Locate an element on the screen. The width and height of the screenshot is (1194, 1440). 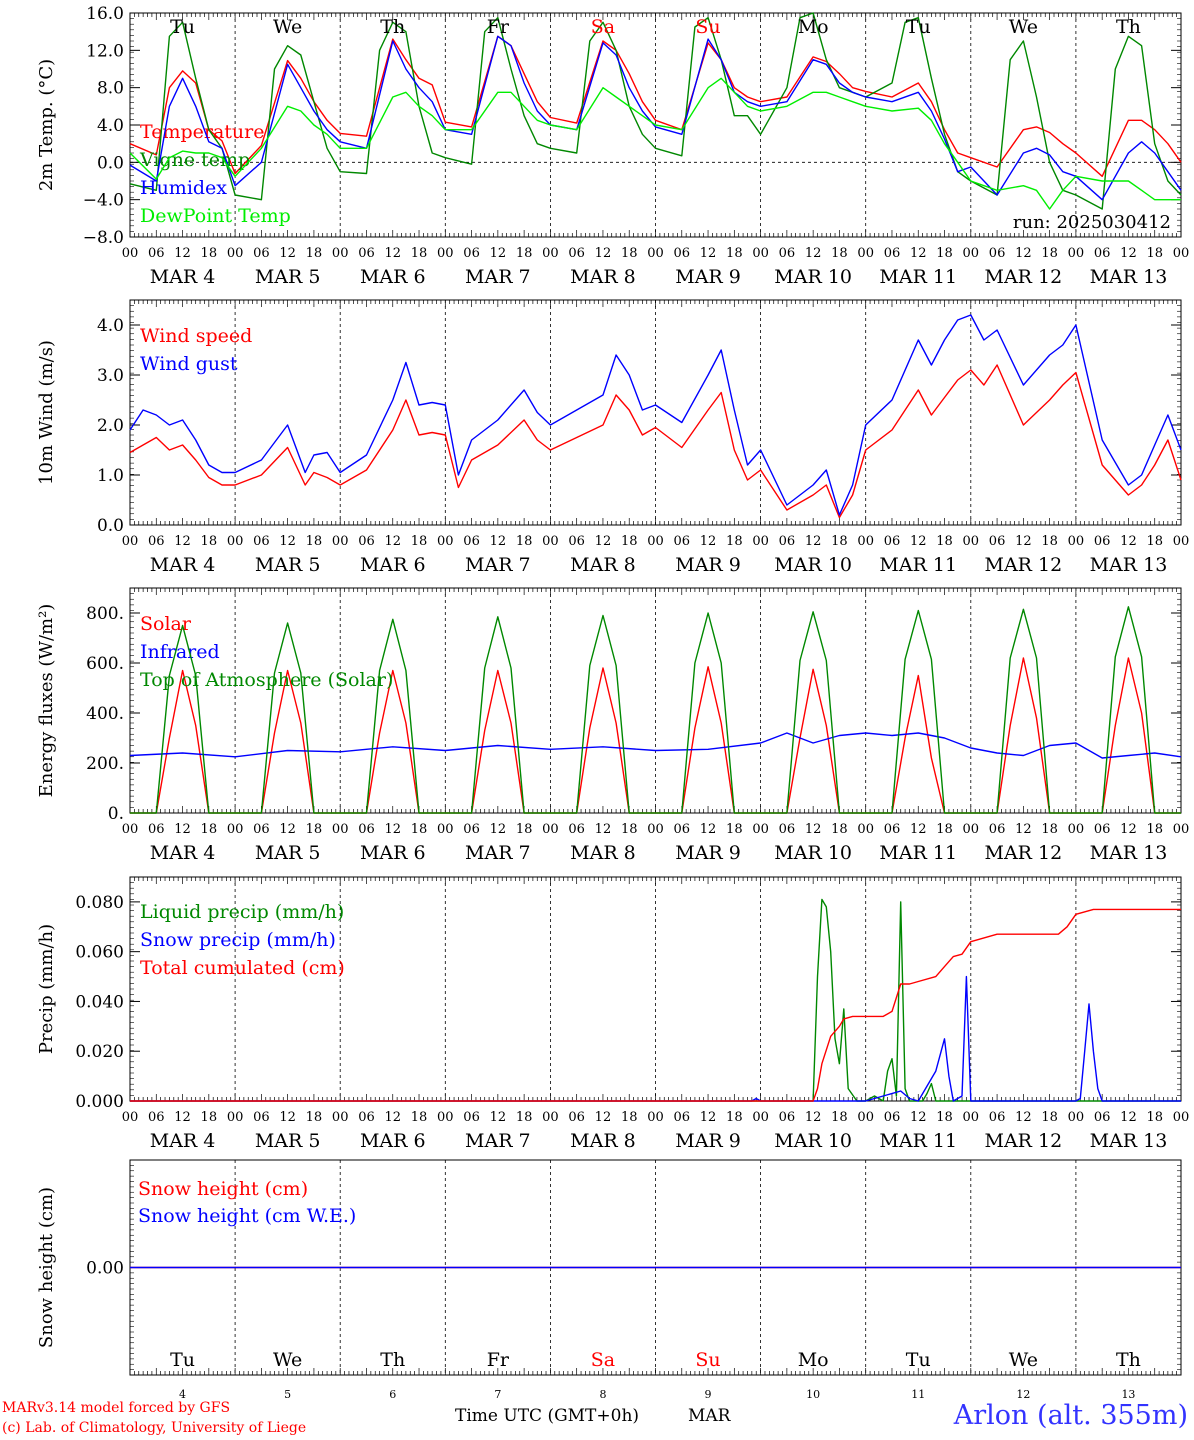
y-axis-label: 2m Temp. (°C) is located at coordinates (46, 125).